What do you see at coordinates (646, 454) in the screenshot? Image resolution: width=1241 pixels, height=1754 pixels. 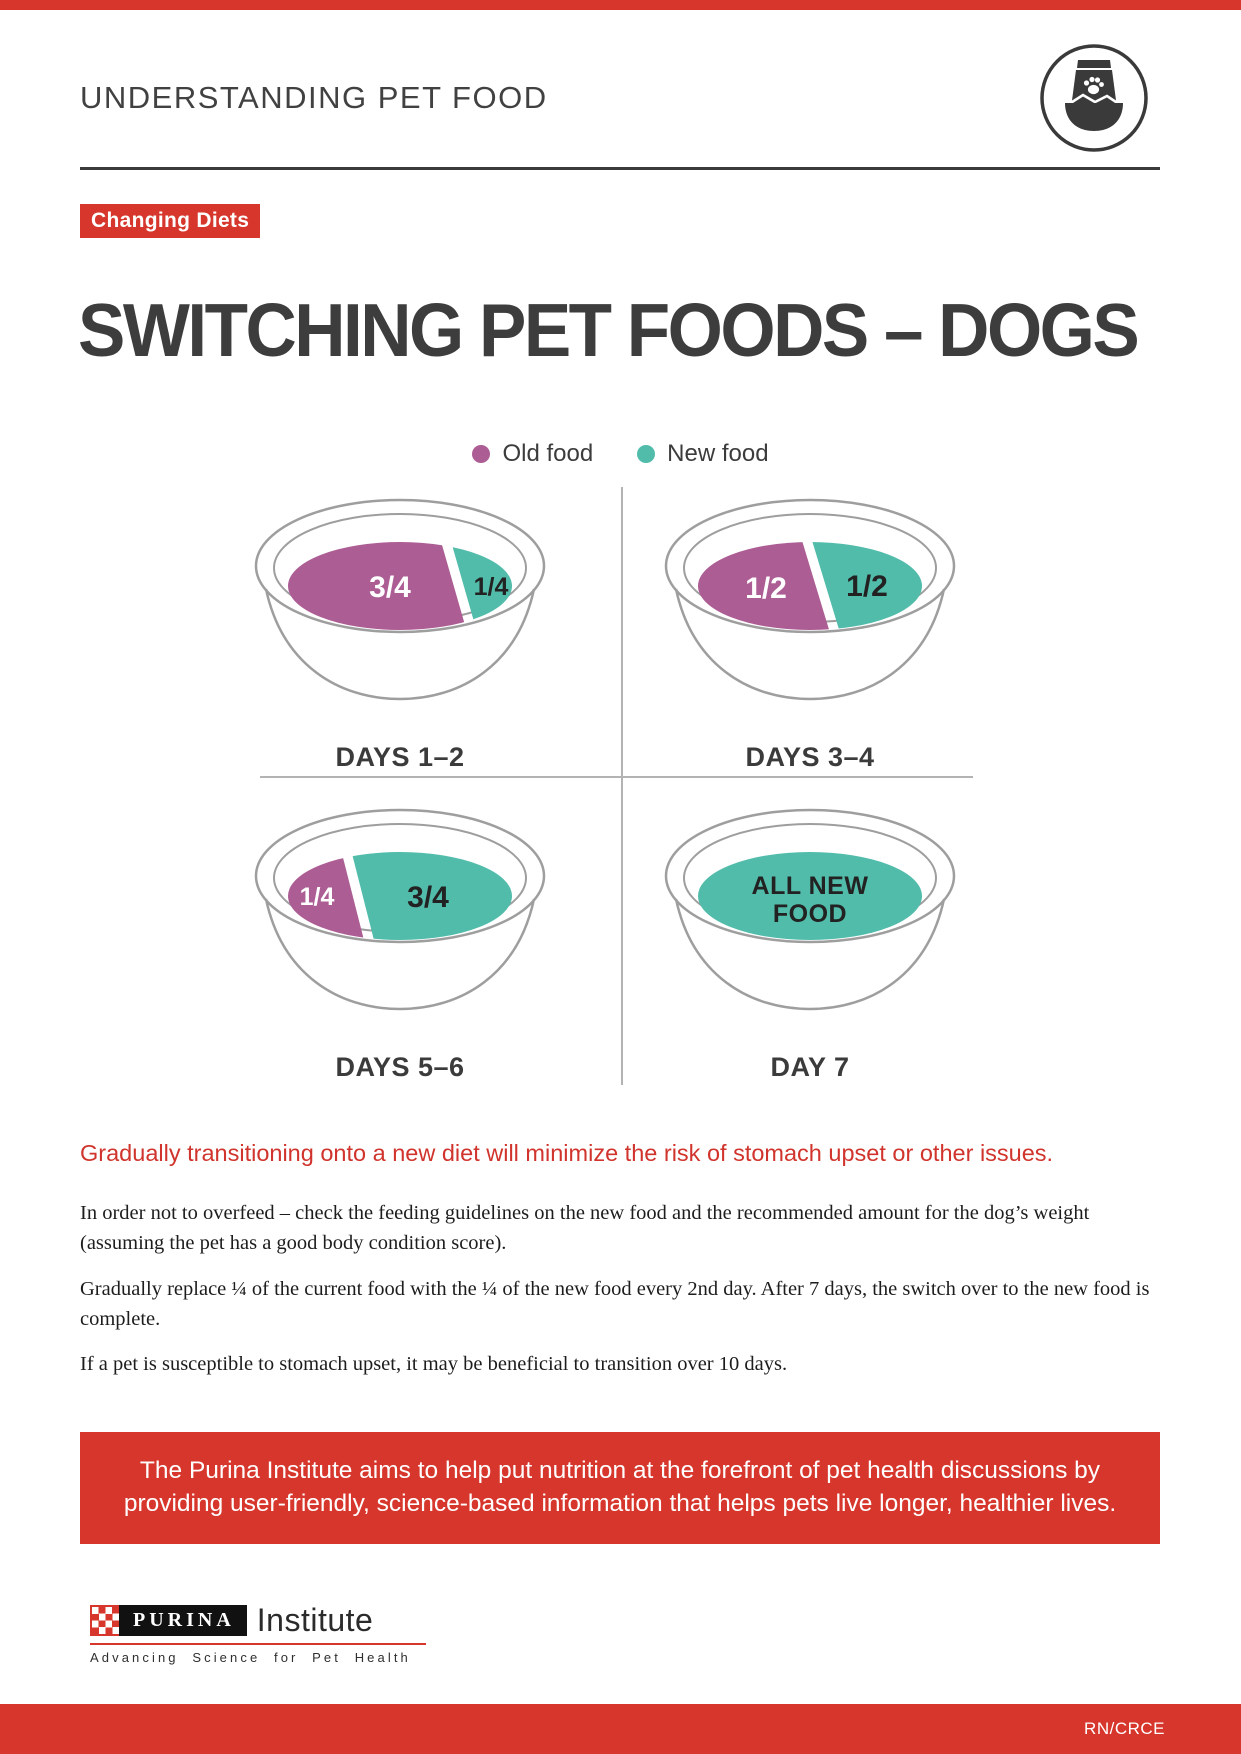 I see `new-food-dot-icon` at bounding box center [646, 454].